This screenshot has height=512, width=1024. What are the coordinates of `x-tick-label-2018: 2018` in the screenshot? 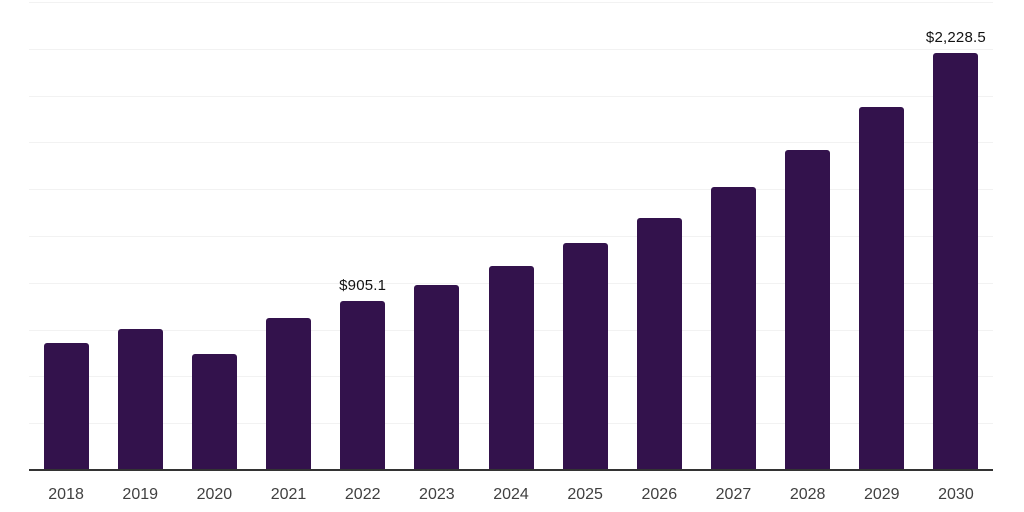 It's located at (66, 494).